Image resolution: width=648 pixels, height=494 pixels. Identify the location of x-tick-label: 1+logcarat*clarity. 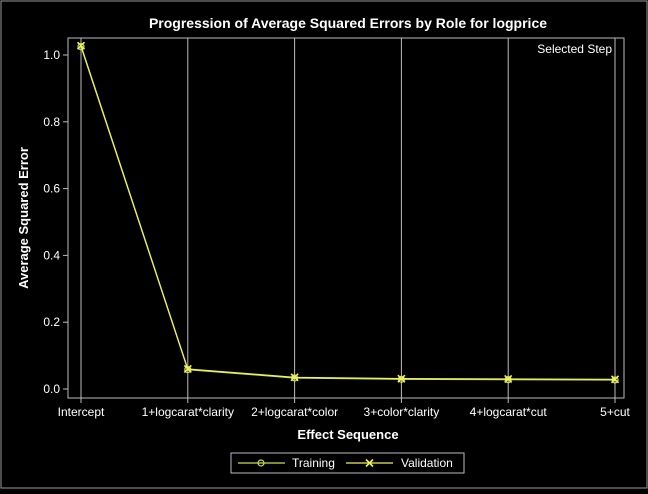
(188, 412).